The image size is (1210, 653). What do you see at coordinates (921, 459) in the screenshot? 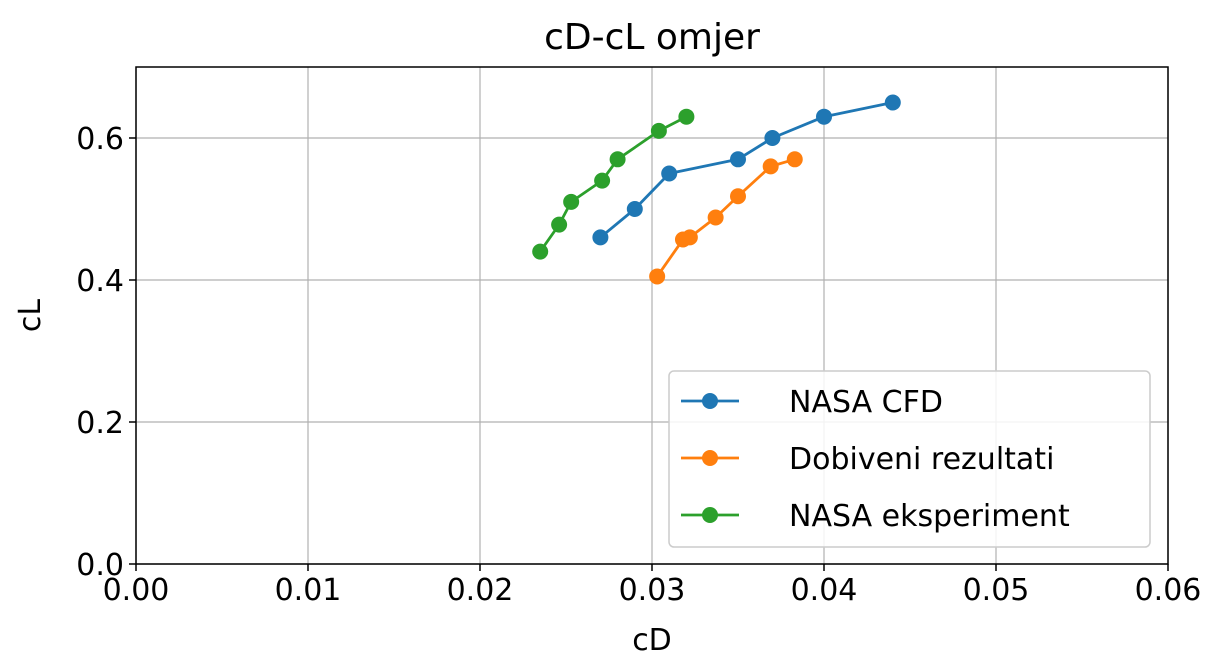
I see `legend-label: Dobiveni rezultati` at bounding box center [921, 459].